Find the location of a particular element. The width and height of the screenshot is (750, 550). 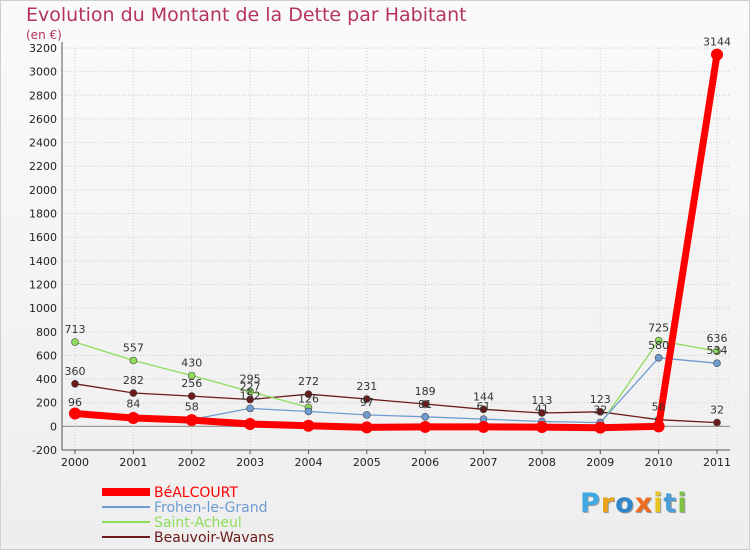

data-label-beauvoir-wavans: 360 is located at coordinates (75, 371).